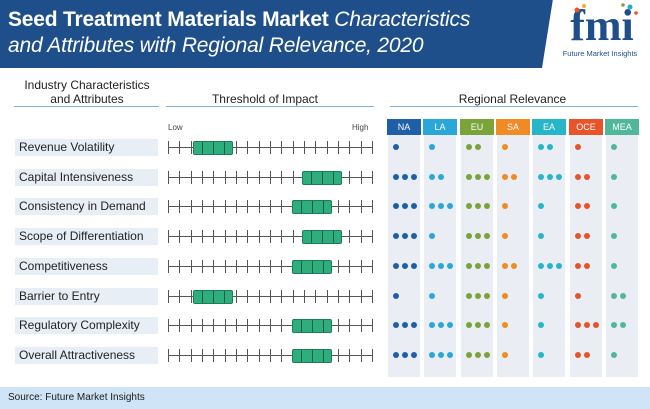 Image resolution: width=650 pixels, height=409 pixels. I want to click on scale-low-label: Low, so click(175, 127).